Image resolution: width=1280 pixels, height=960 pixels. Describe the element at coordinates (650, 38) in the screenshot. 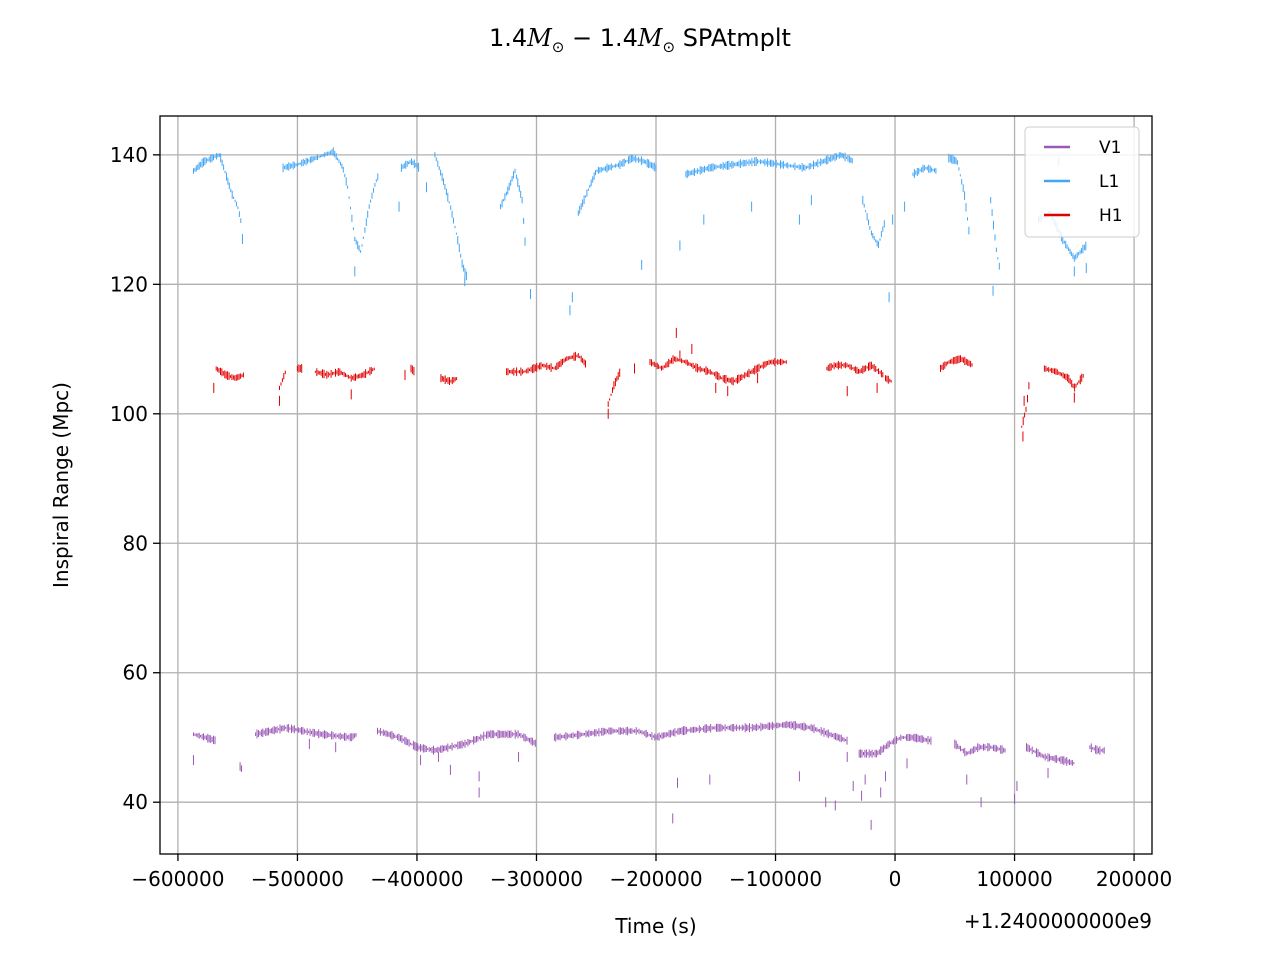

I see `title-mass-symbol-2: M` at that location.